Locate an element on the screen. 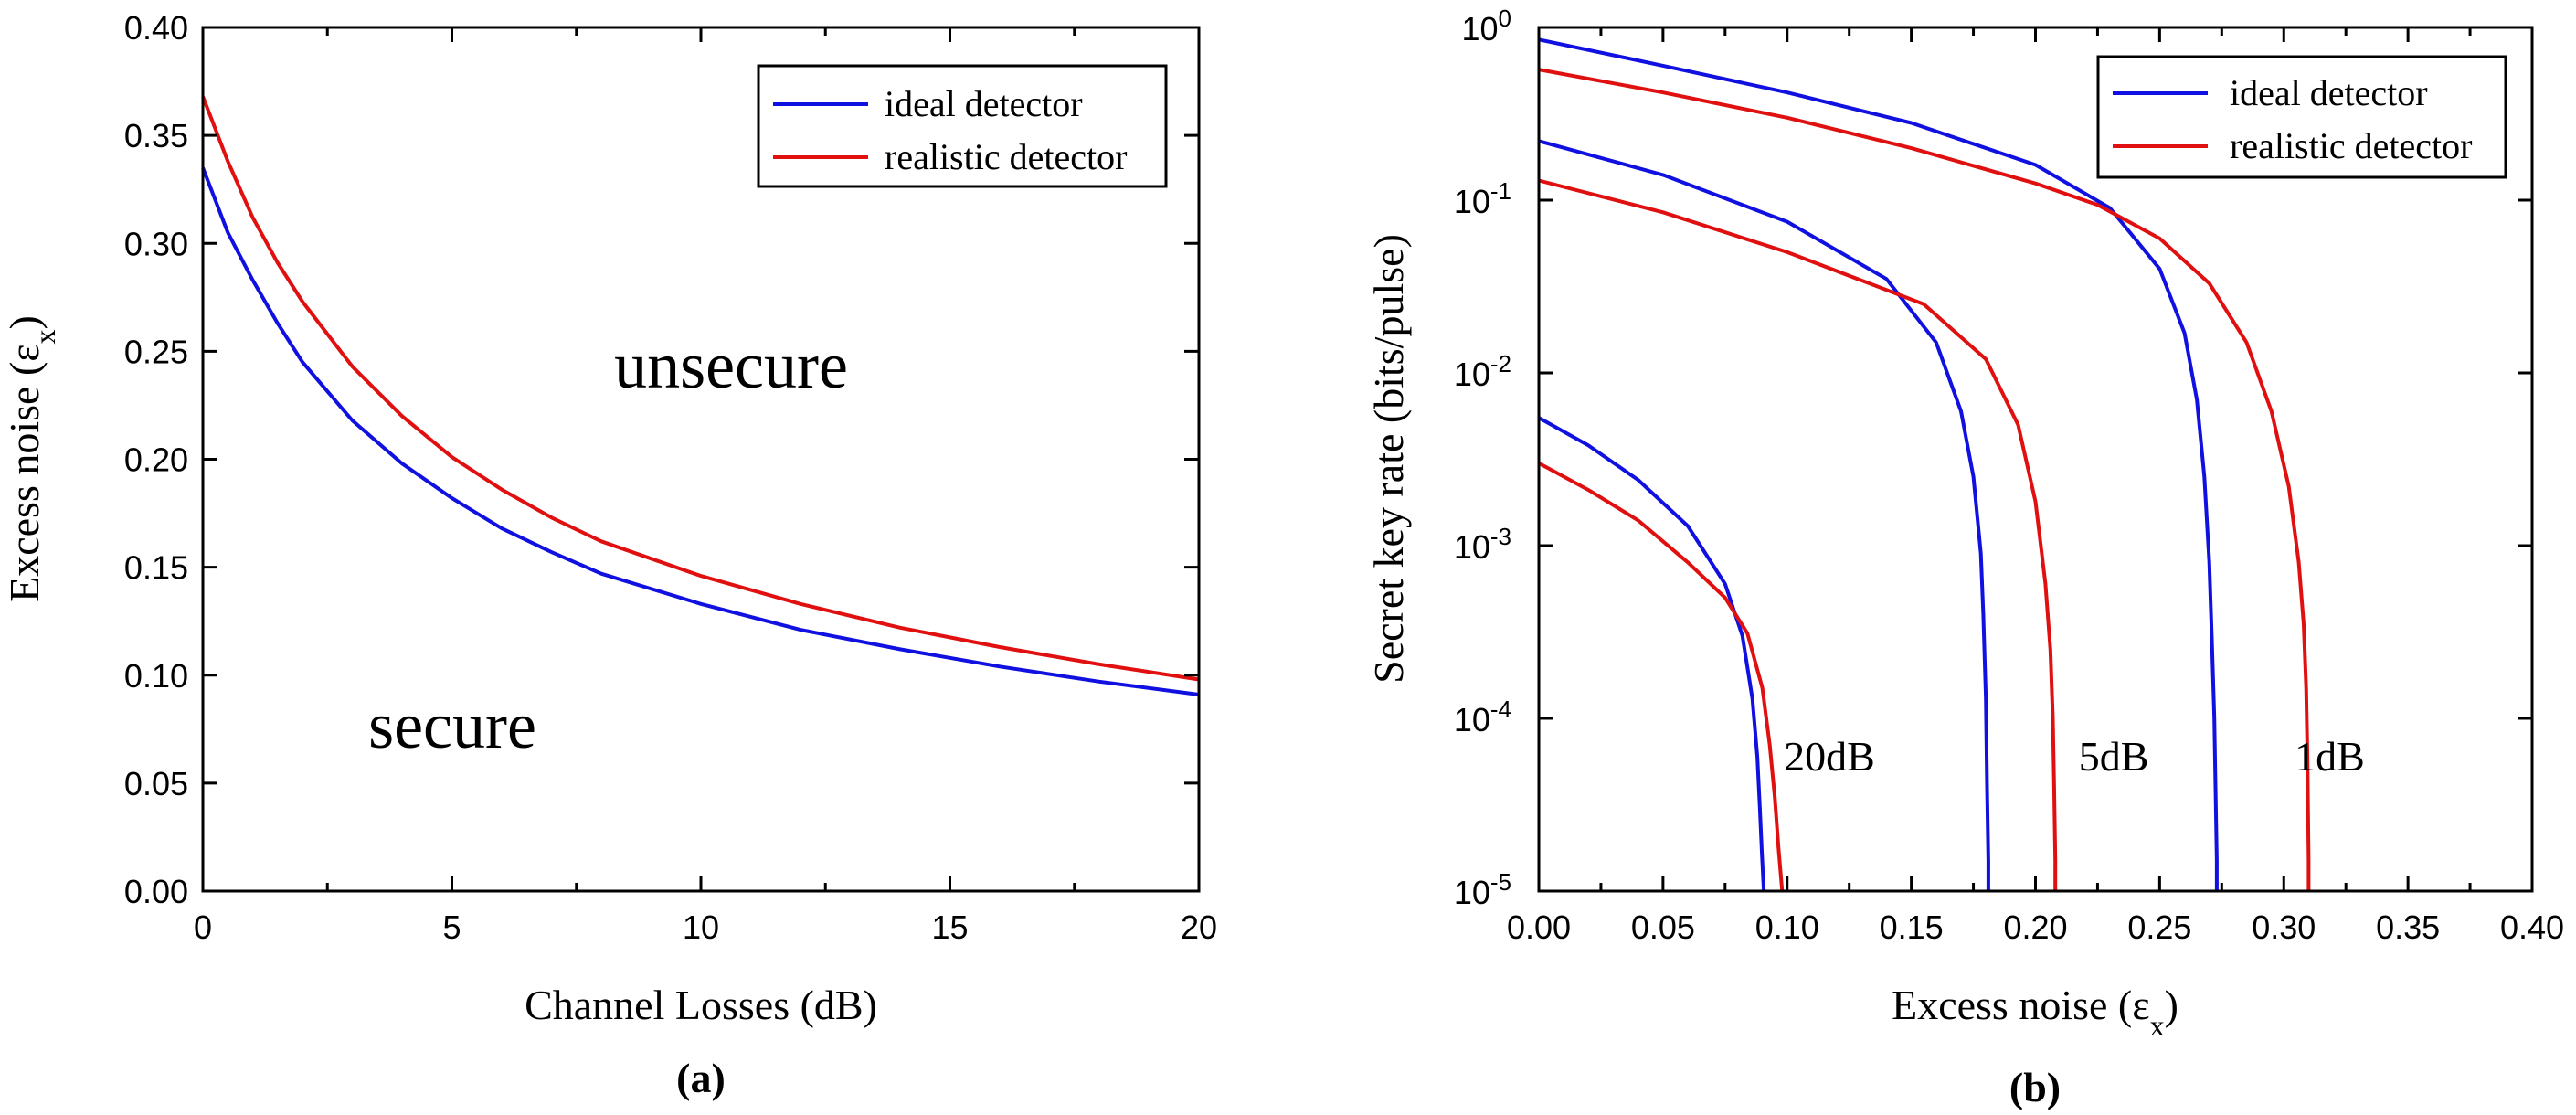 The image size is (2576, 1115). panel-a-y-tick-label: 0.35 is located at coordinates (156, 135).